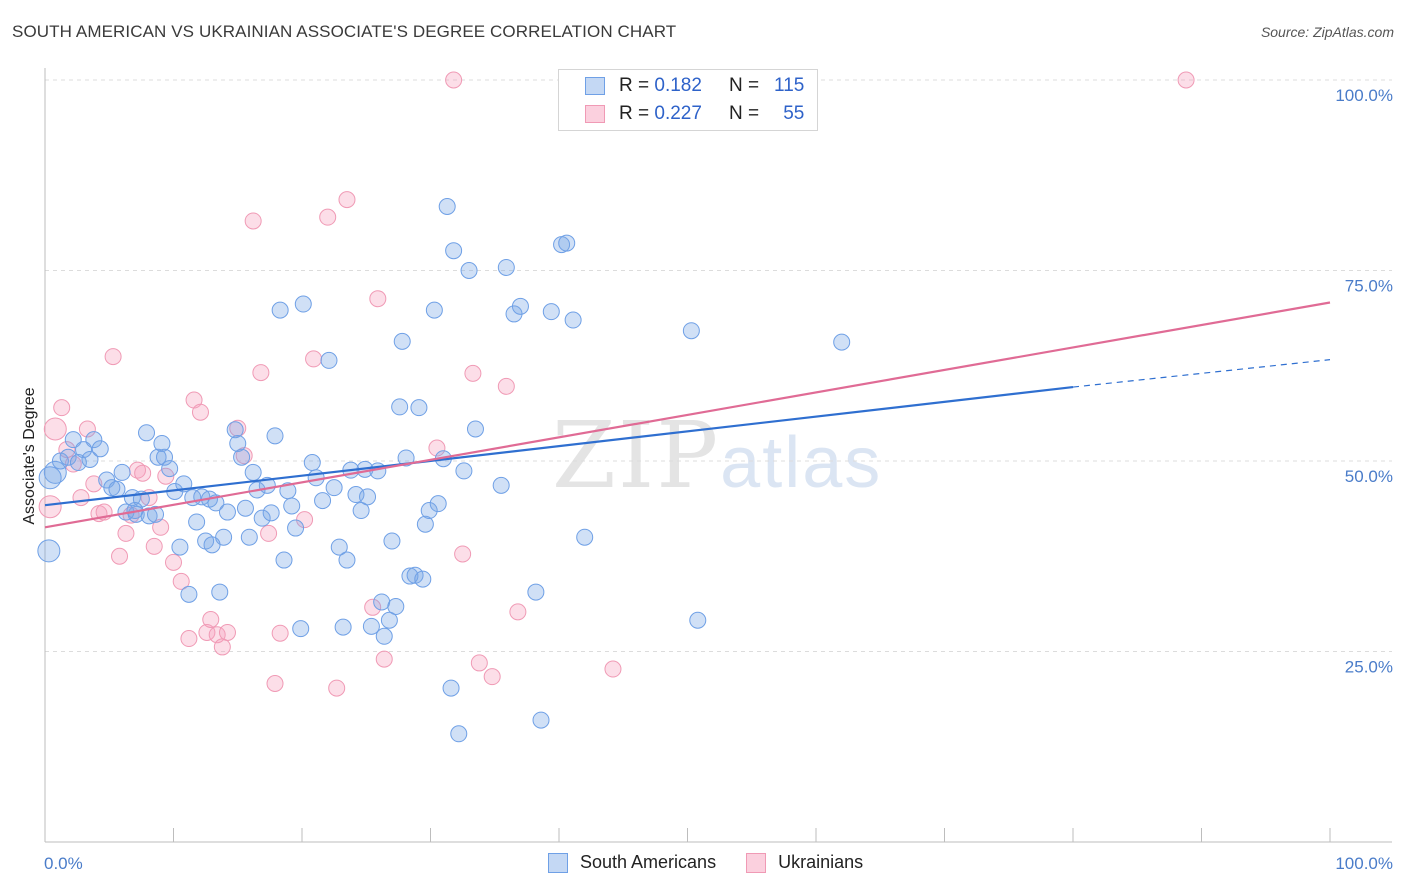  I want to click on source-label: Source: ZipAtlas.com, so click(1327, 32).